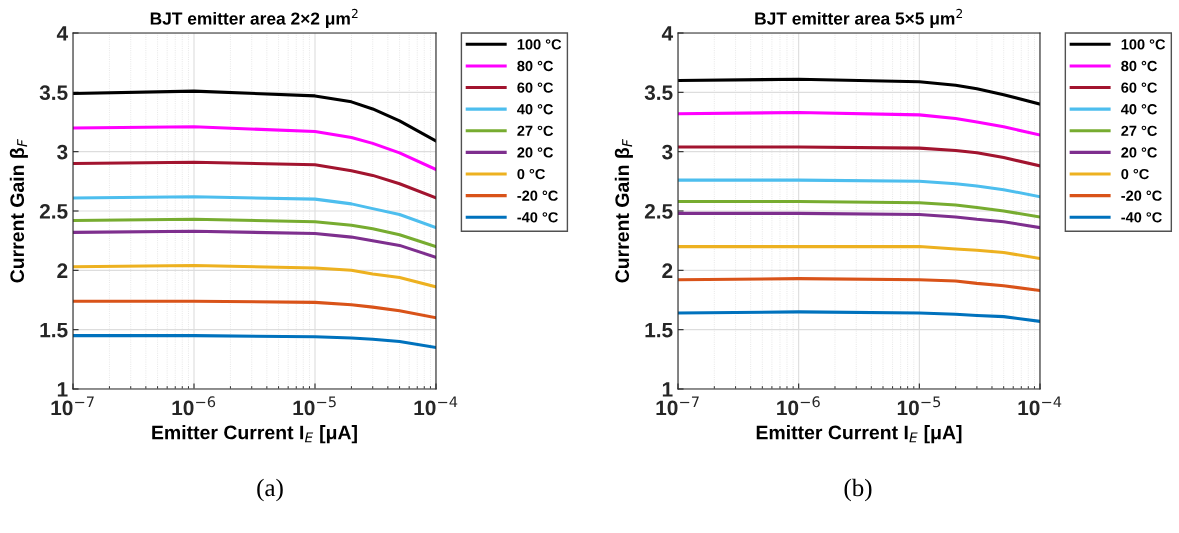 The image size is (1179, 533). What do you see at coordinates (859, 18) in the screenshot?
I see `chart-title: BJT emitter area 5×5 μm$^{2}$` at bounding box center [859, 18].